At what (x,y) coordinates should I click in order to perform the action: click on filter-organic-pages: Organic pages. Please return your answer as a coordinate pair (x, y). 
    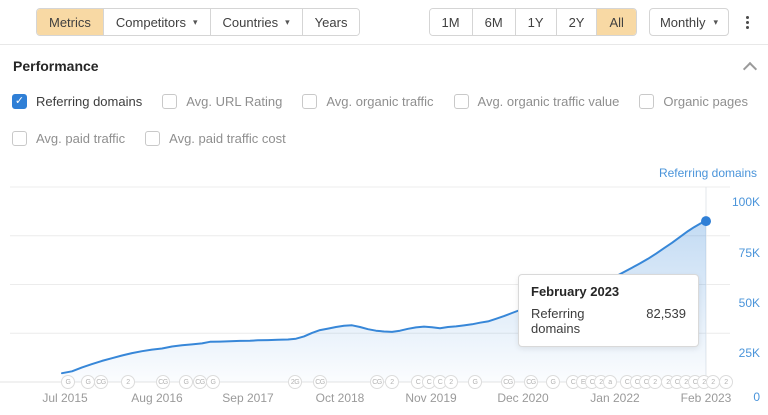
    Looking at the image, I should click on (693, 101).